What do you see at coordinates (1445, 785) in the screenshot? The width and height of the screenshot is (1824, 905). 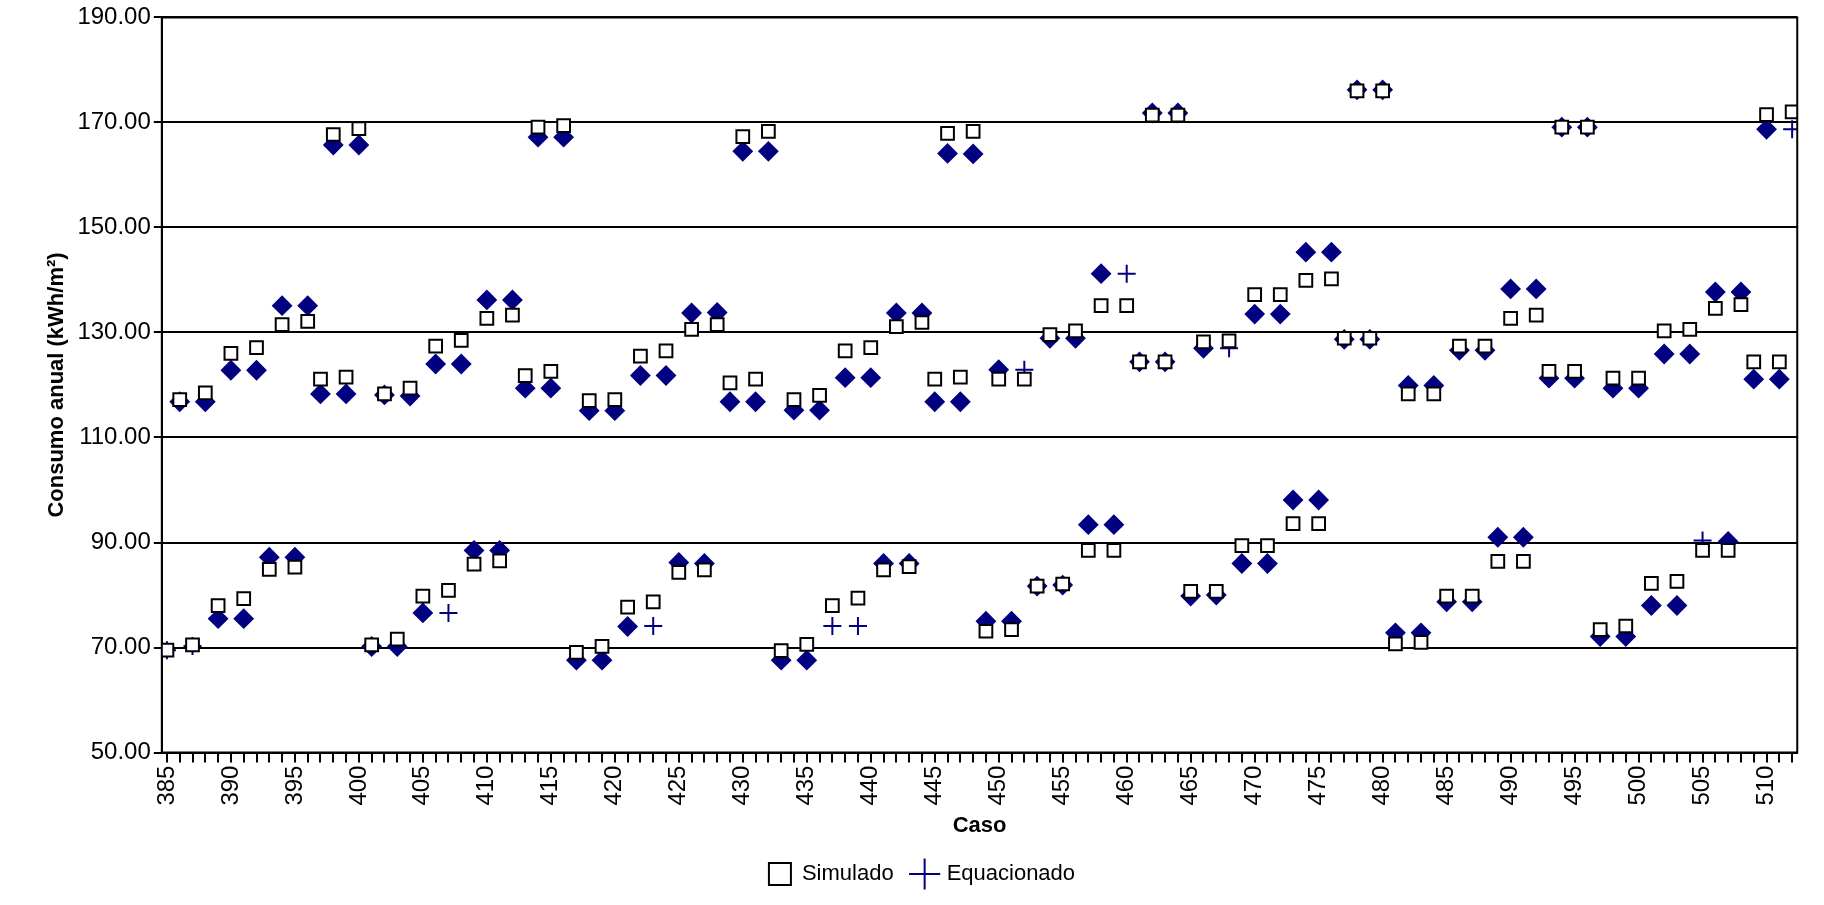 I see `x-tick-label: 485` at bounding box center [1445, 785].